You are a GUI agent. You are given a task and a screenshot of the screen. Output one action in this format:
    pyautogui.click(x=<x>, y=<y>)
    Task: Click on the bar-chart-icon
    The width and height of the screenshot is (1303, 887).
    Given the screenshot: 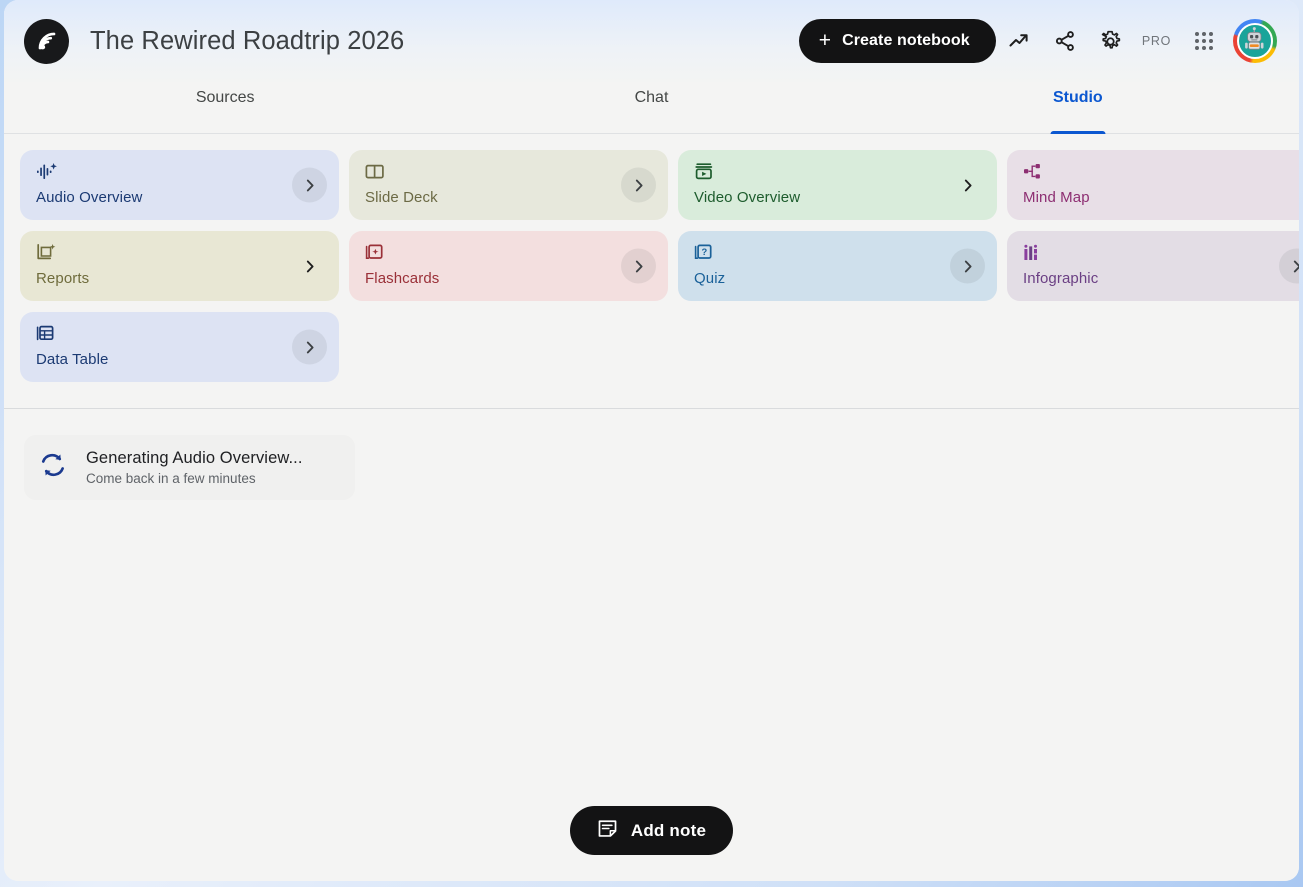 What is the action you would take?
    pyautogui.click(x=1060, y=252)
    